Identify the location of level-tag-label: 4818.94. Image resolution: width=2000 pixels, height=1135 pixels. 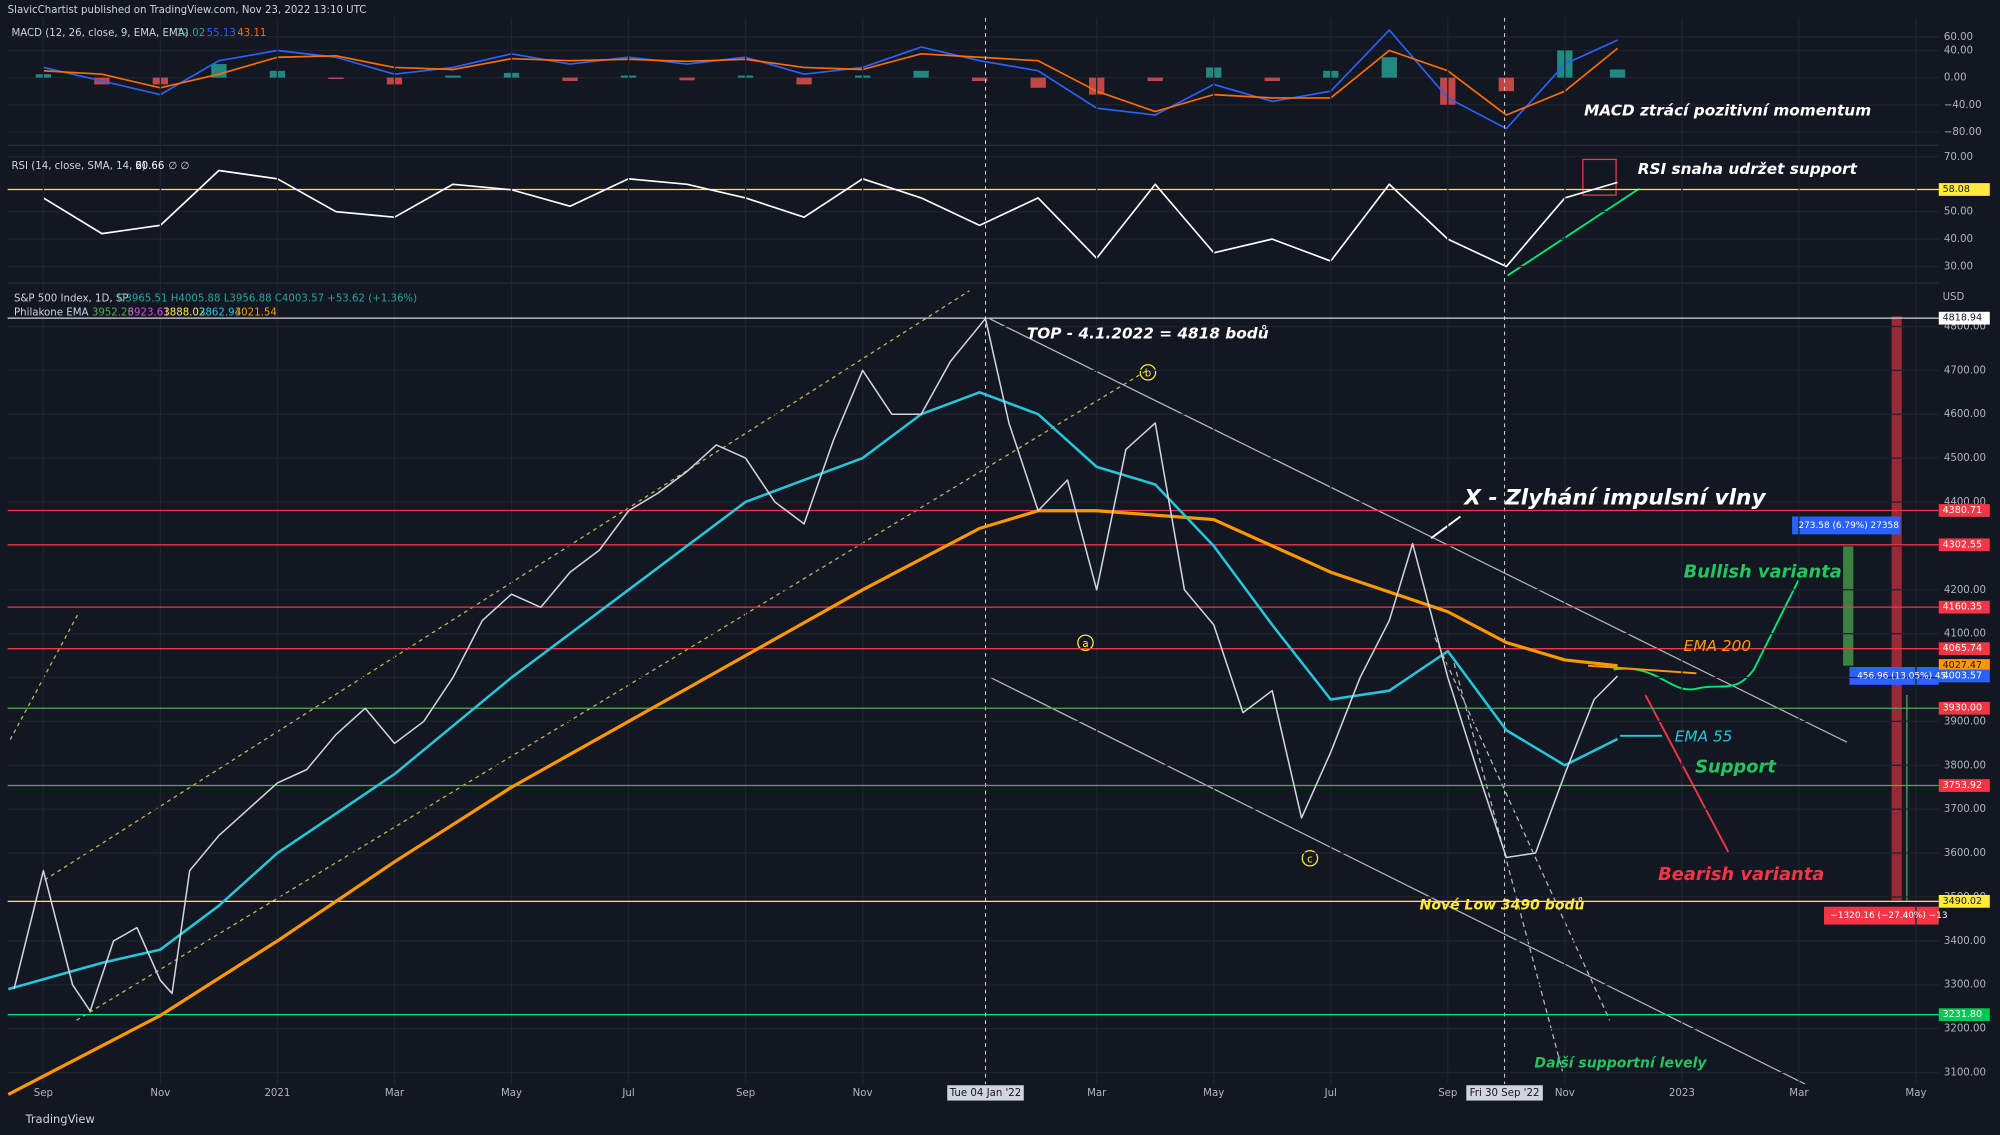
(1962, 318).